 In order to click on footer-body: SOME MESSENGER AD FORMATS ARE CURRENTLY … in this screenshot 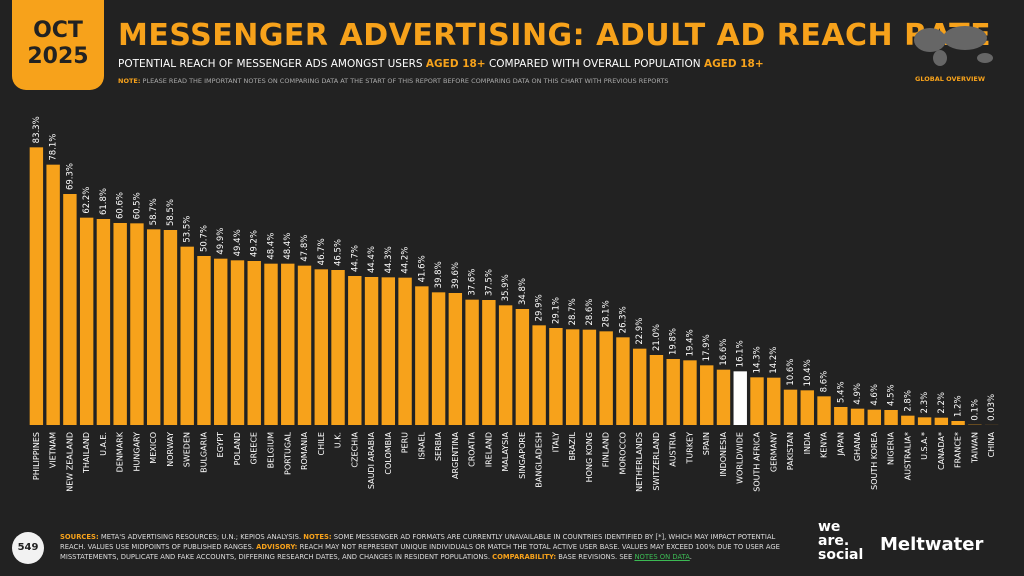, I will do `click(418, 542)`.